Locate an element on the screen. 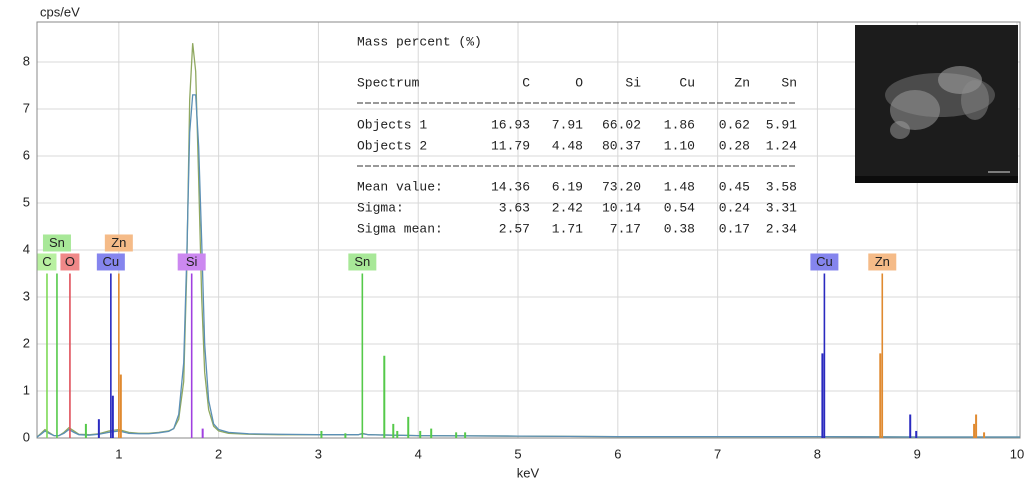 The height and width of the screenshot is (483, 1024). table-cell: 1.86 is located at coordinates (679, 124).